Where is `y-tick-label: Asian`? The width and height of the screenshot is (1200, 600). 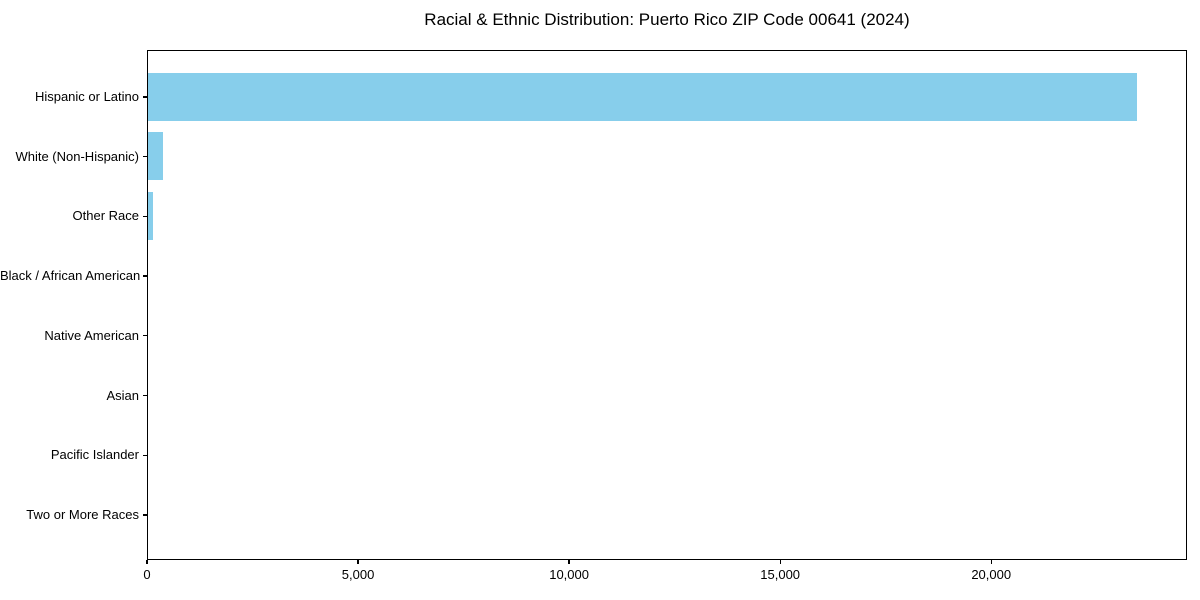
y-tick-label: Asian is located at coordinates (122, 395).